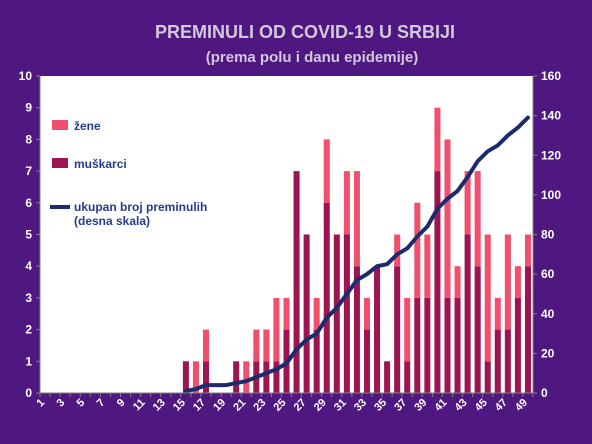 The height and width of the screenshot is (444, 592). I want to click on x-tick-label: 37, so click(400, 405).